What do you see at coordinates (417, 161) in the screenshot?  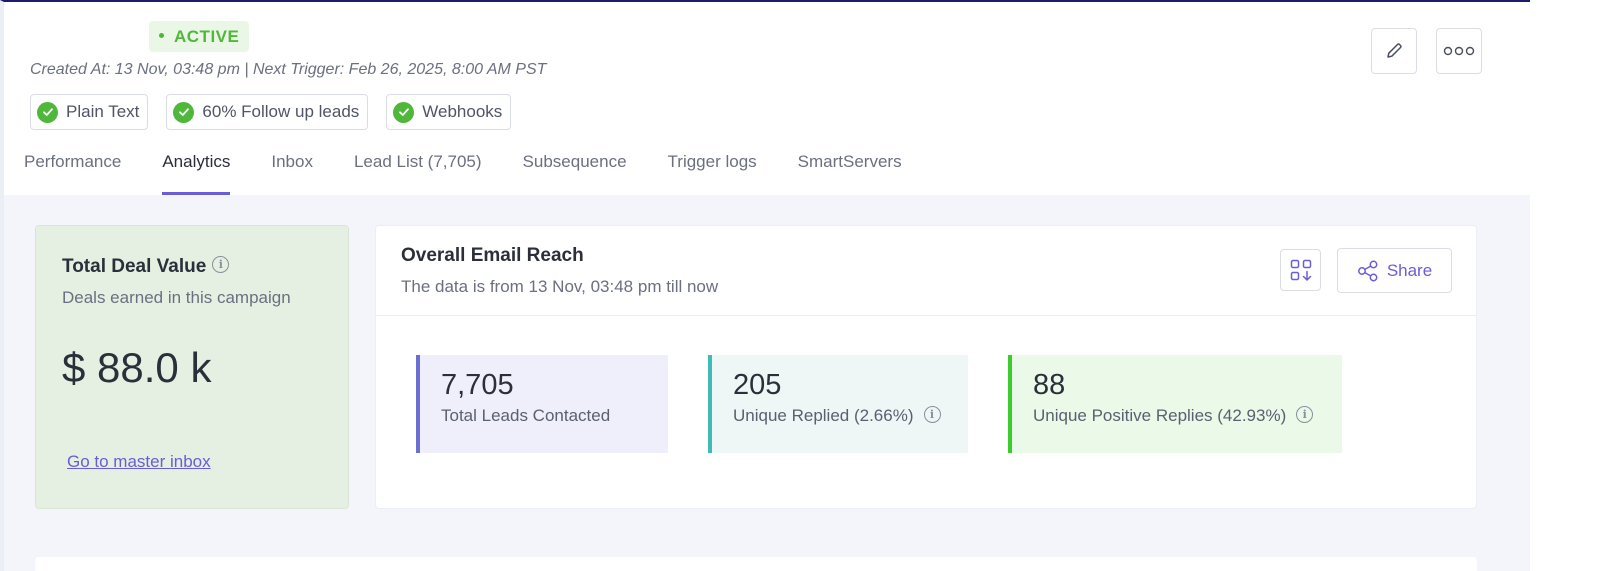 I see `tab-lead-list: Lead List (7,705)` at bounding box center [417, 161].